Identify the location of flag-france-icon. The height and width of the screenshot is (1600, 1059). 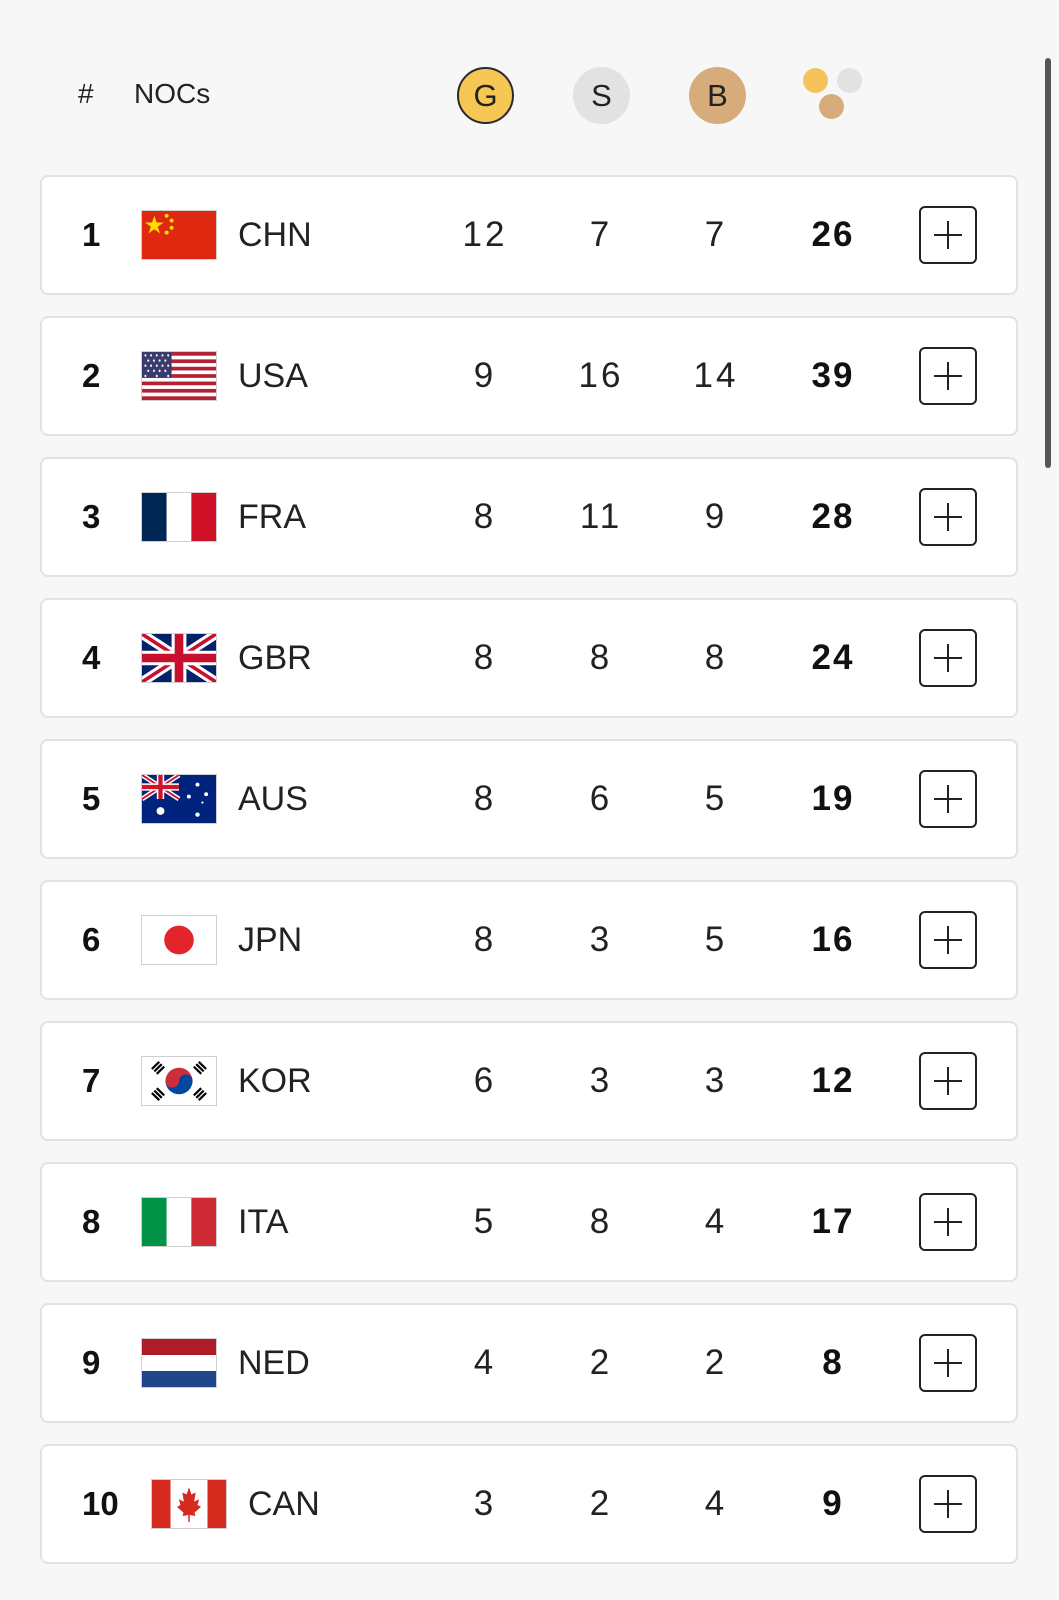
(179, 517).